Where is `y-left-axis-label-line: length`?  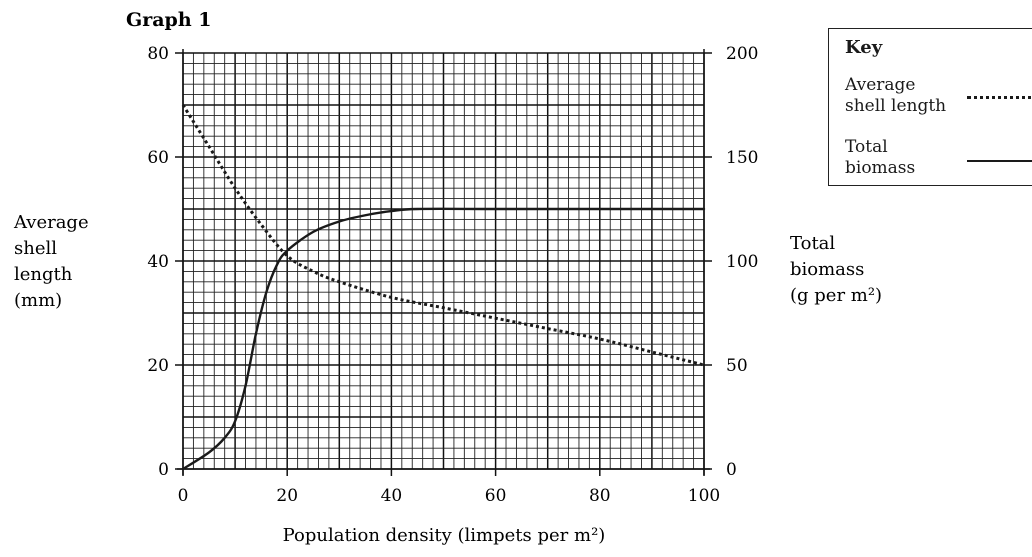 y-left-axis-label-line: length is located at coordinates (43, 274).